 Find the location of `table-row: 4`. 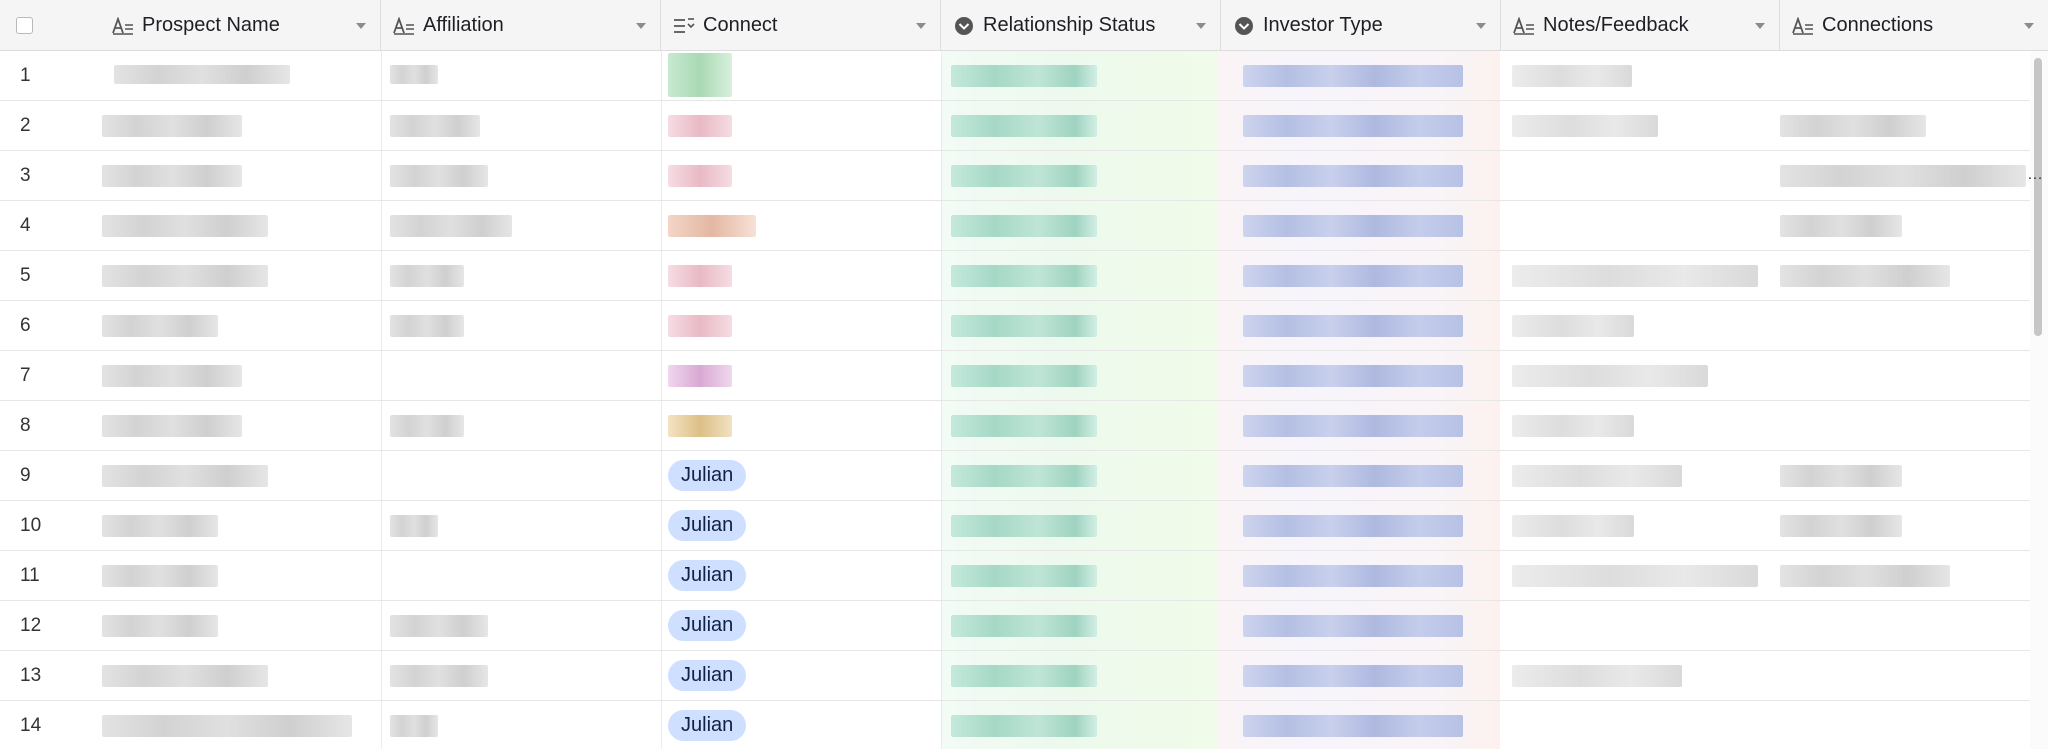

table-row: 4 is located at coordinates (1015, 226).